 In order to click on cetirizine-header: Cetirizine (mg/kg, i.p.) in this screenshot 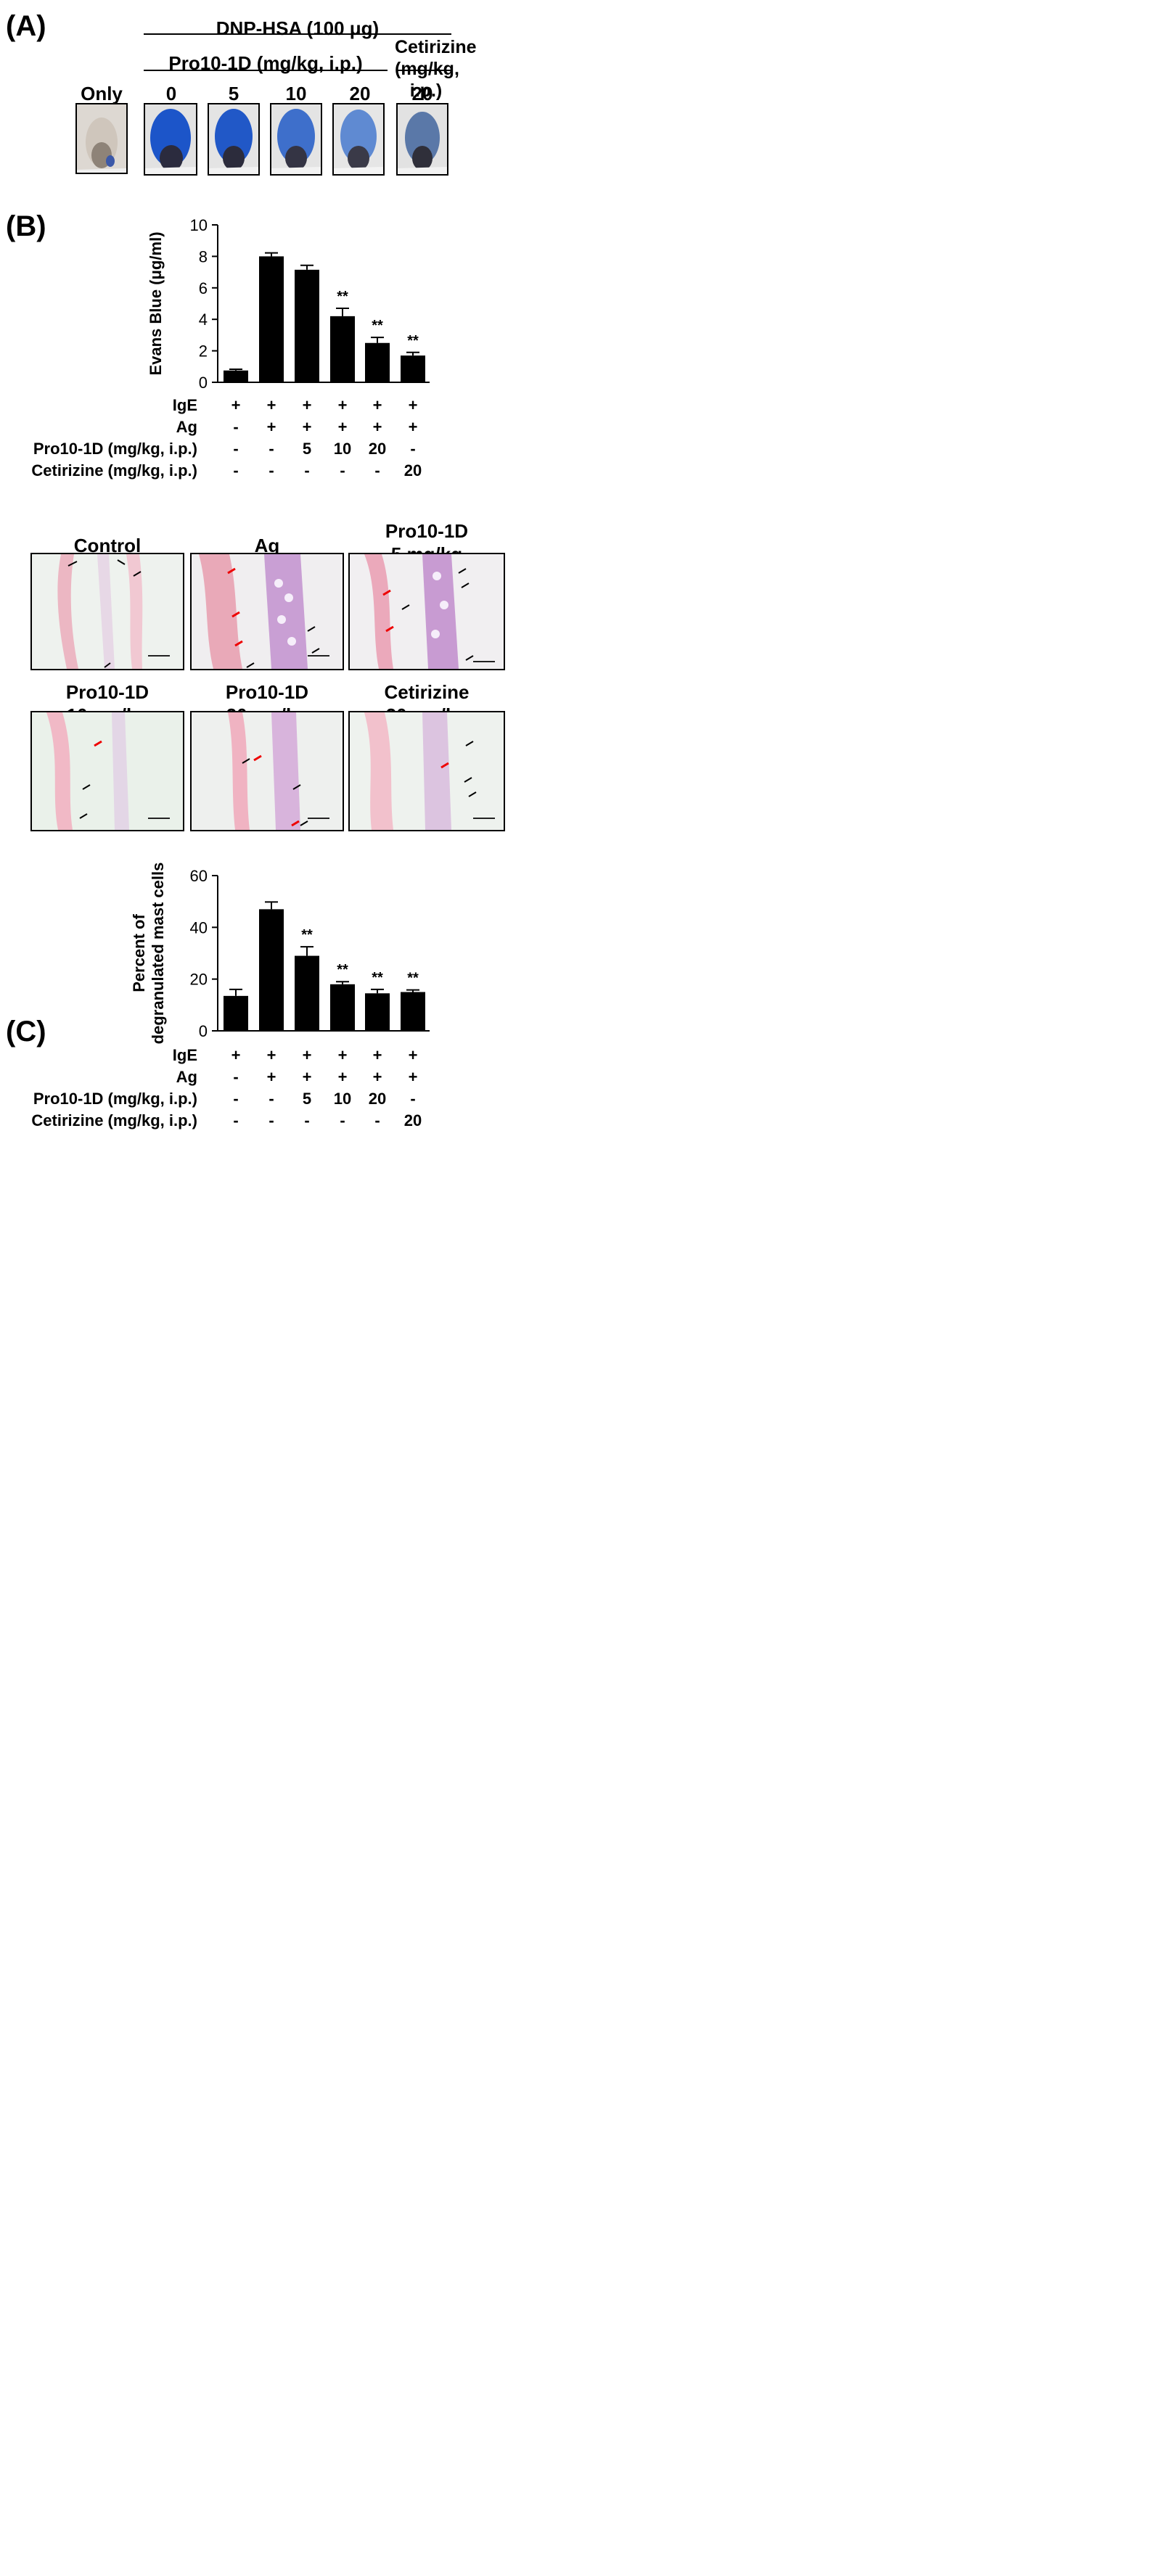, I will do `click(436, 69)`.